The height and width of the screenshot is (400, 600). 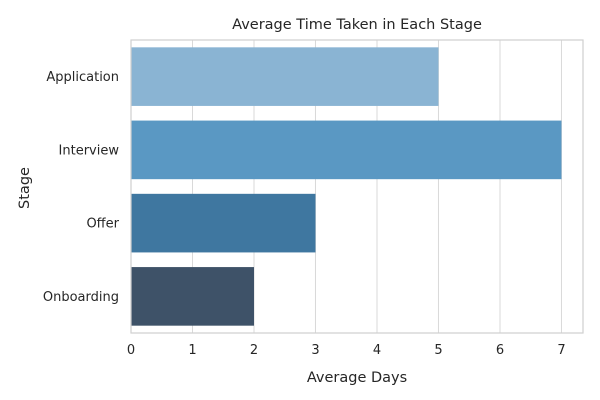 What do you see at coordinates (223, 223) in the screenshot?
I see `bar-offer` at bounding box center [223, 223].